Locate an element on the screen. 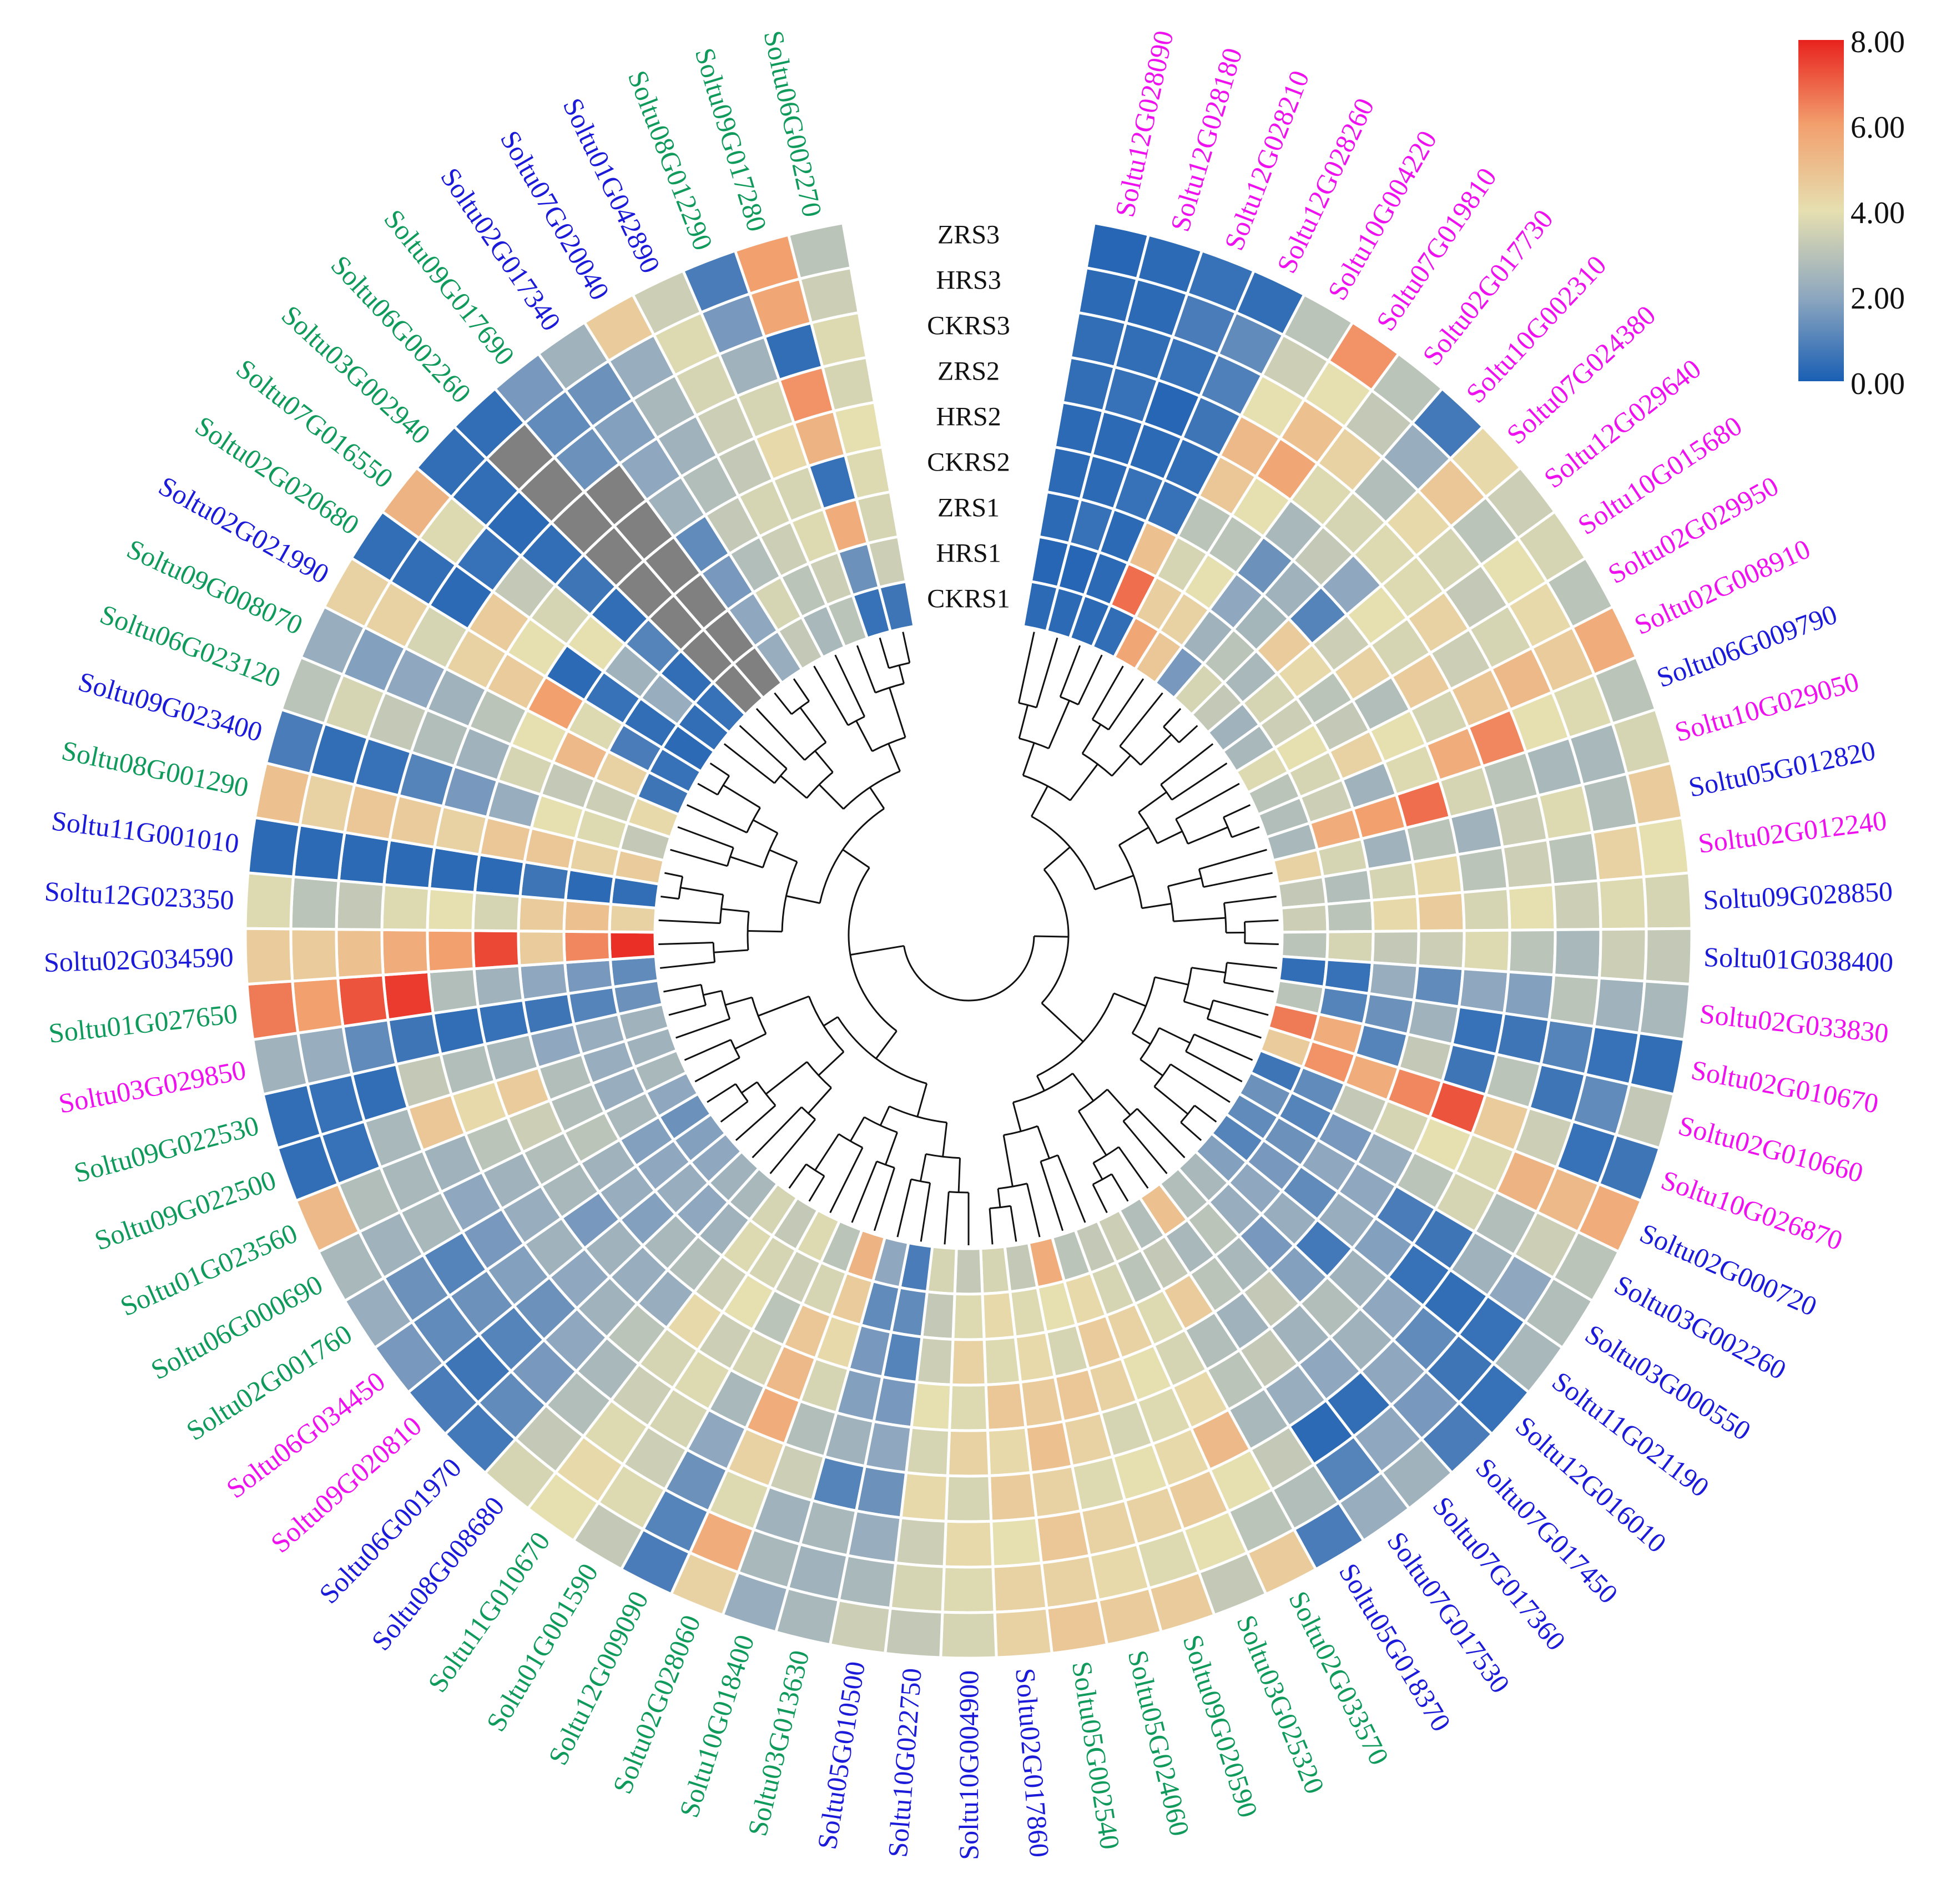 The image size is (1941, 1904). gene-label: Soltu10G022750 is located at coordinates (904, 1762).